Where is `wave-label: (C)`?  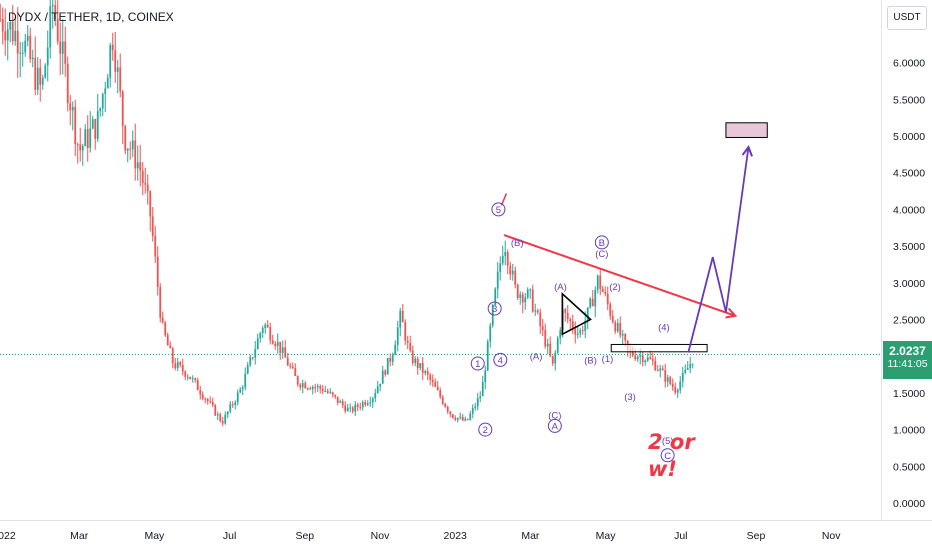 wave-label: (C) is located at coordinates (601, 254).